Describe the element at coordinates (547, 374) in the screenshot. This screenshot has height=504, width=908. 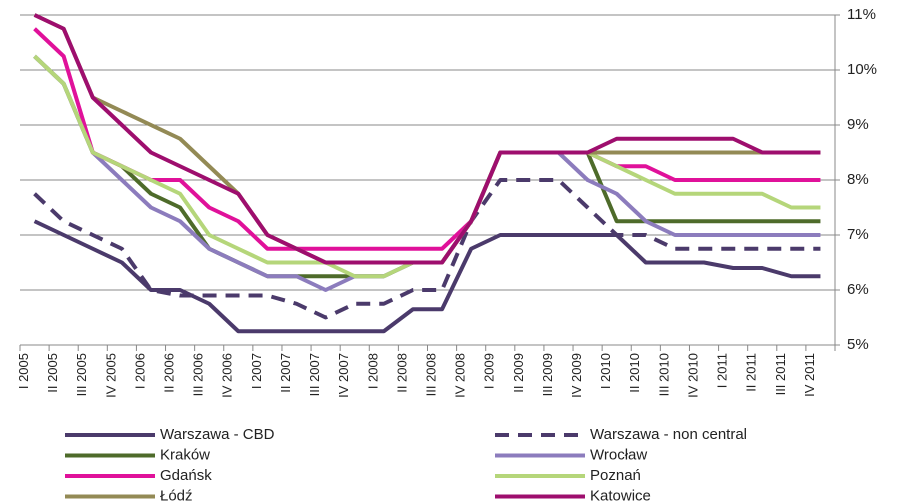
I see `x-tick-label: III 2009` at that location.